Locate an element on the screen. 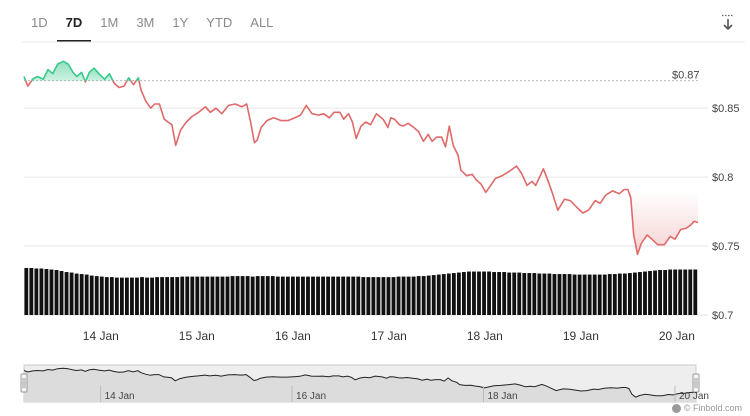 The width and height of the screenshot is (750, 416). range-tabs: 1D 7D 1M 3M 1Y YTD ALL is located at coordinates (152, 25).